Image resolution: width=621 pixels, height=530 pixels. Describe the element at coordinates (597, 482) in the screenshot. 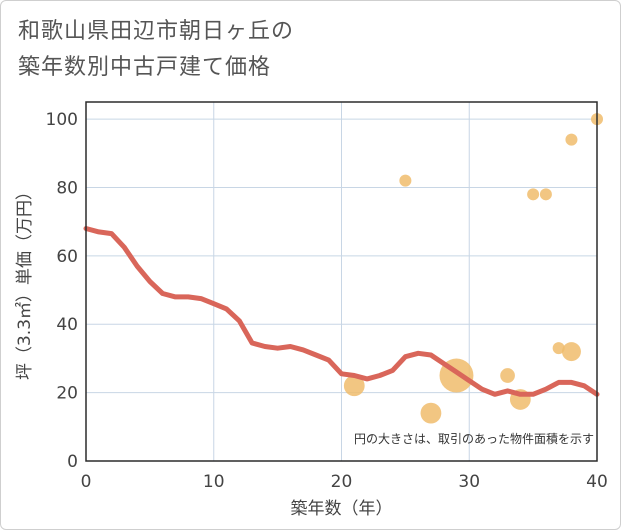

I see `x-tick-label-40: 40` at that location.